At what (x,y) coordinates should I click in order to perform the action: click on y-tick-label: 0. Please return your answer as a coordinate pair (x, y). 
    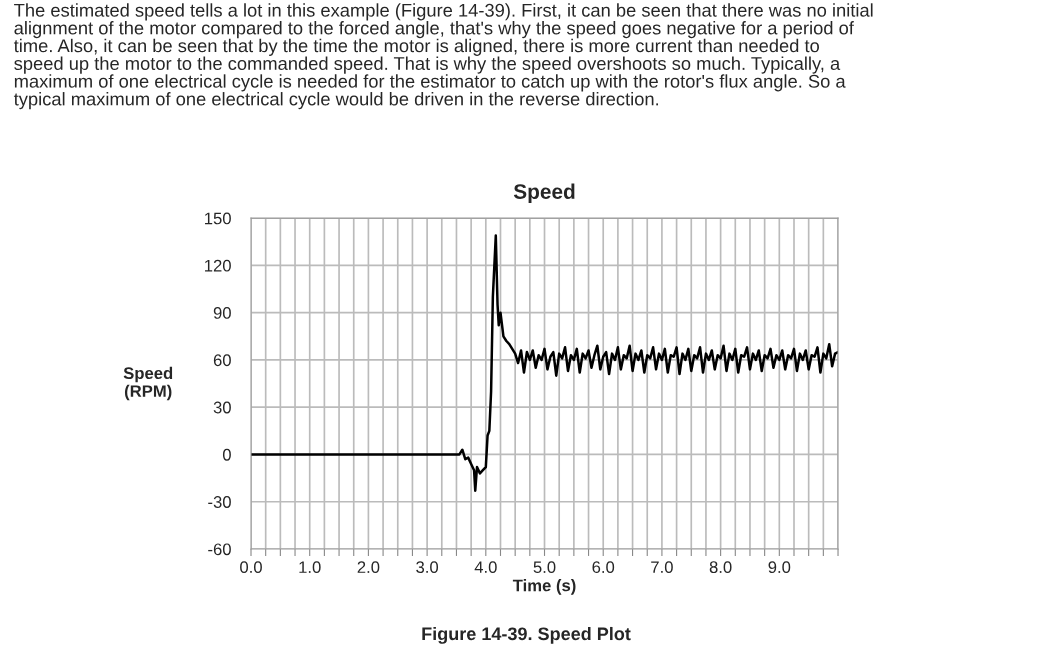
    Looking at the image, I should click on (226, 454).